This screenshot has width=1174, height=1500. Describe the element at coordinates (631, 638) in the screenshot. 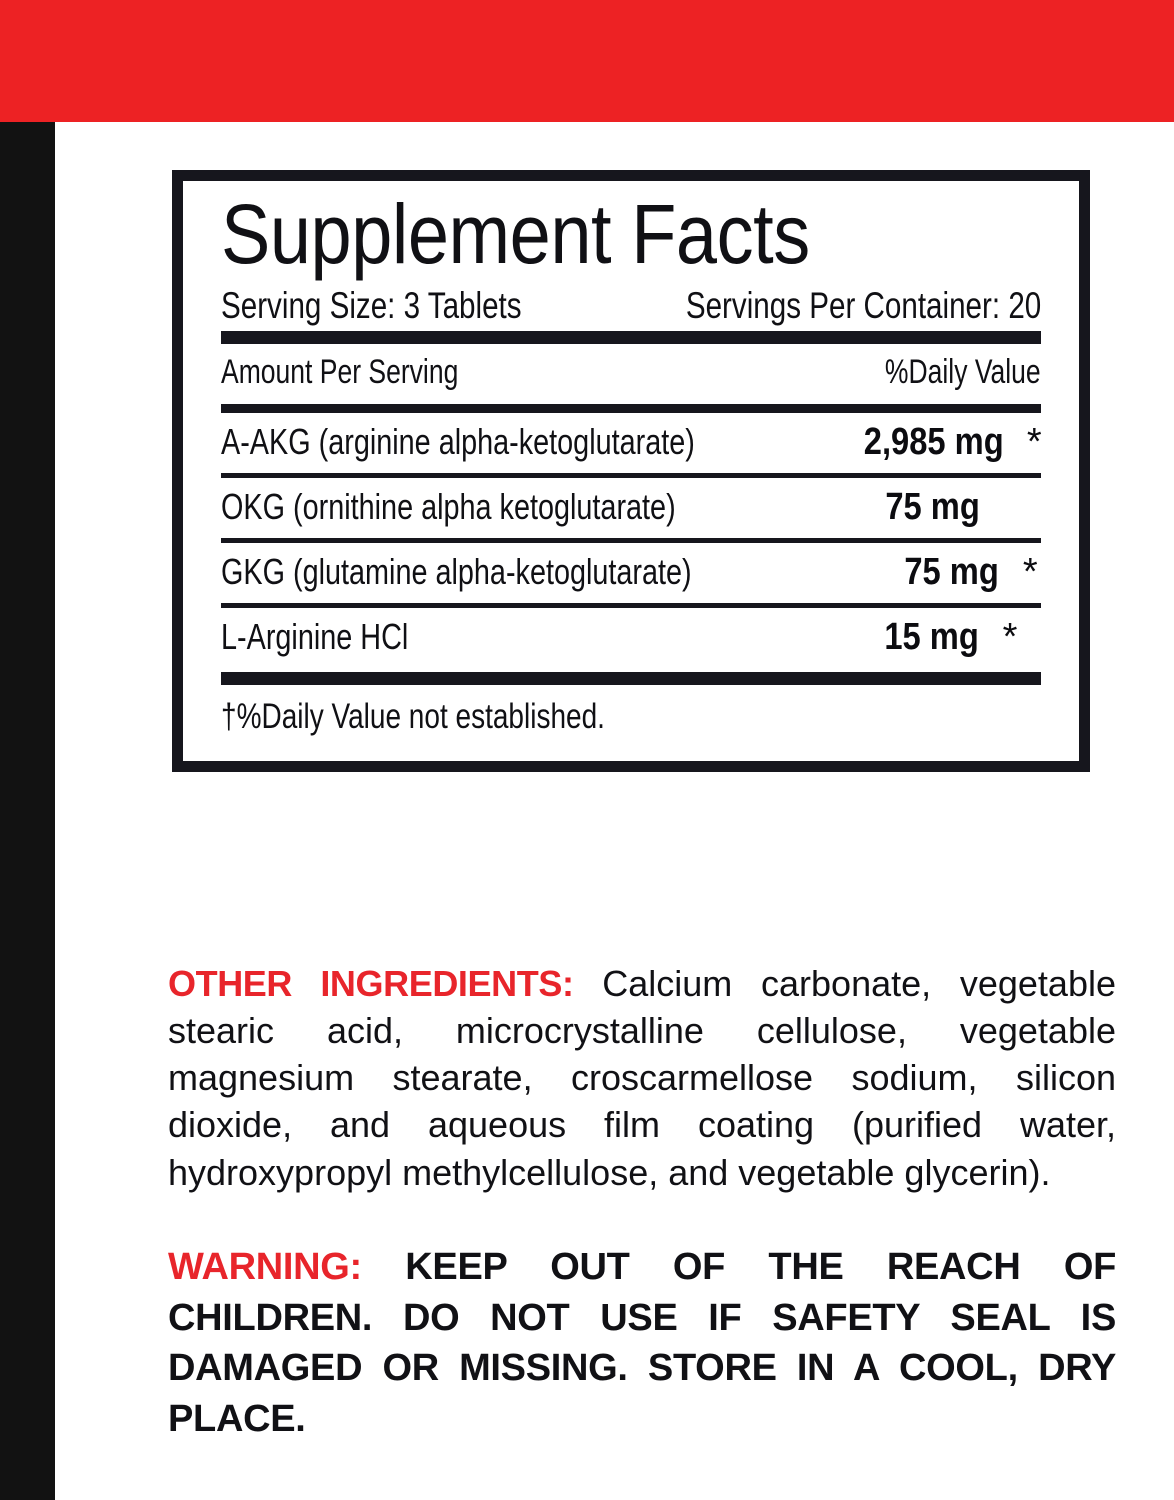

I see `table-row: L-Arginine HCl 15 mg *` at that location.